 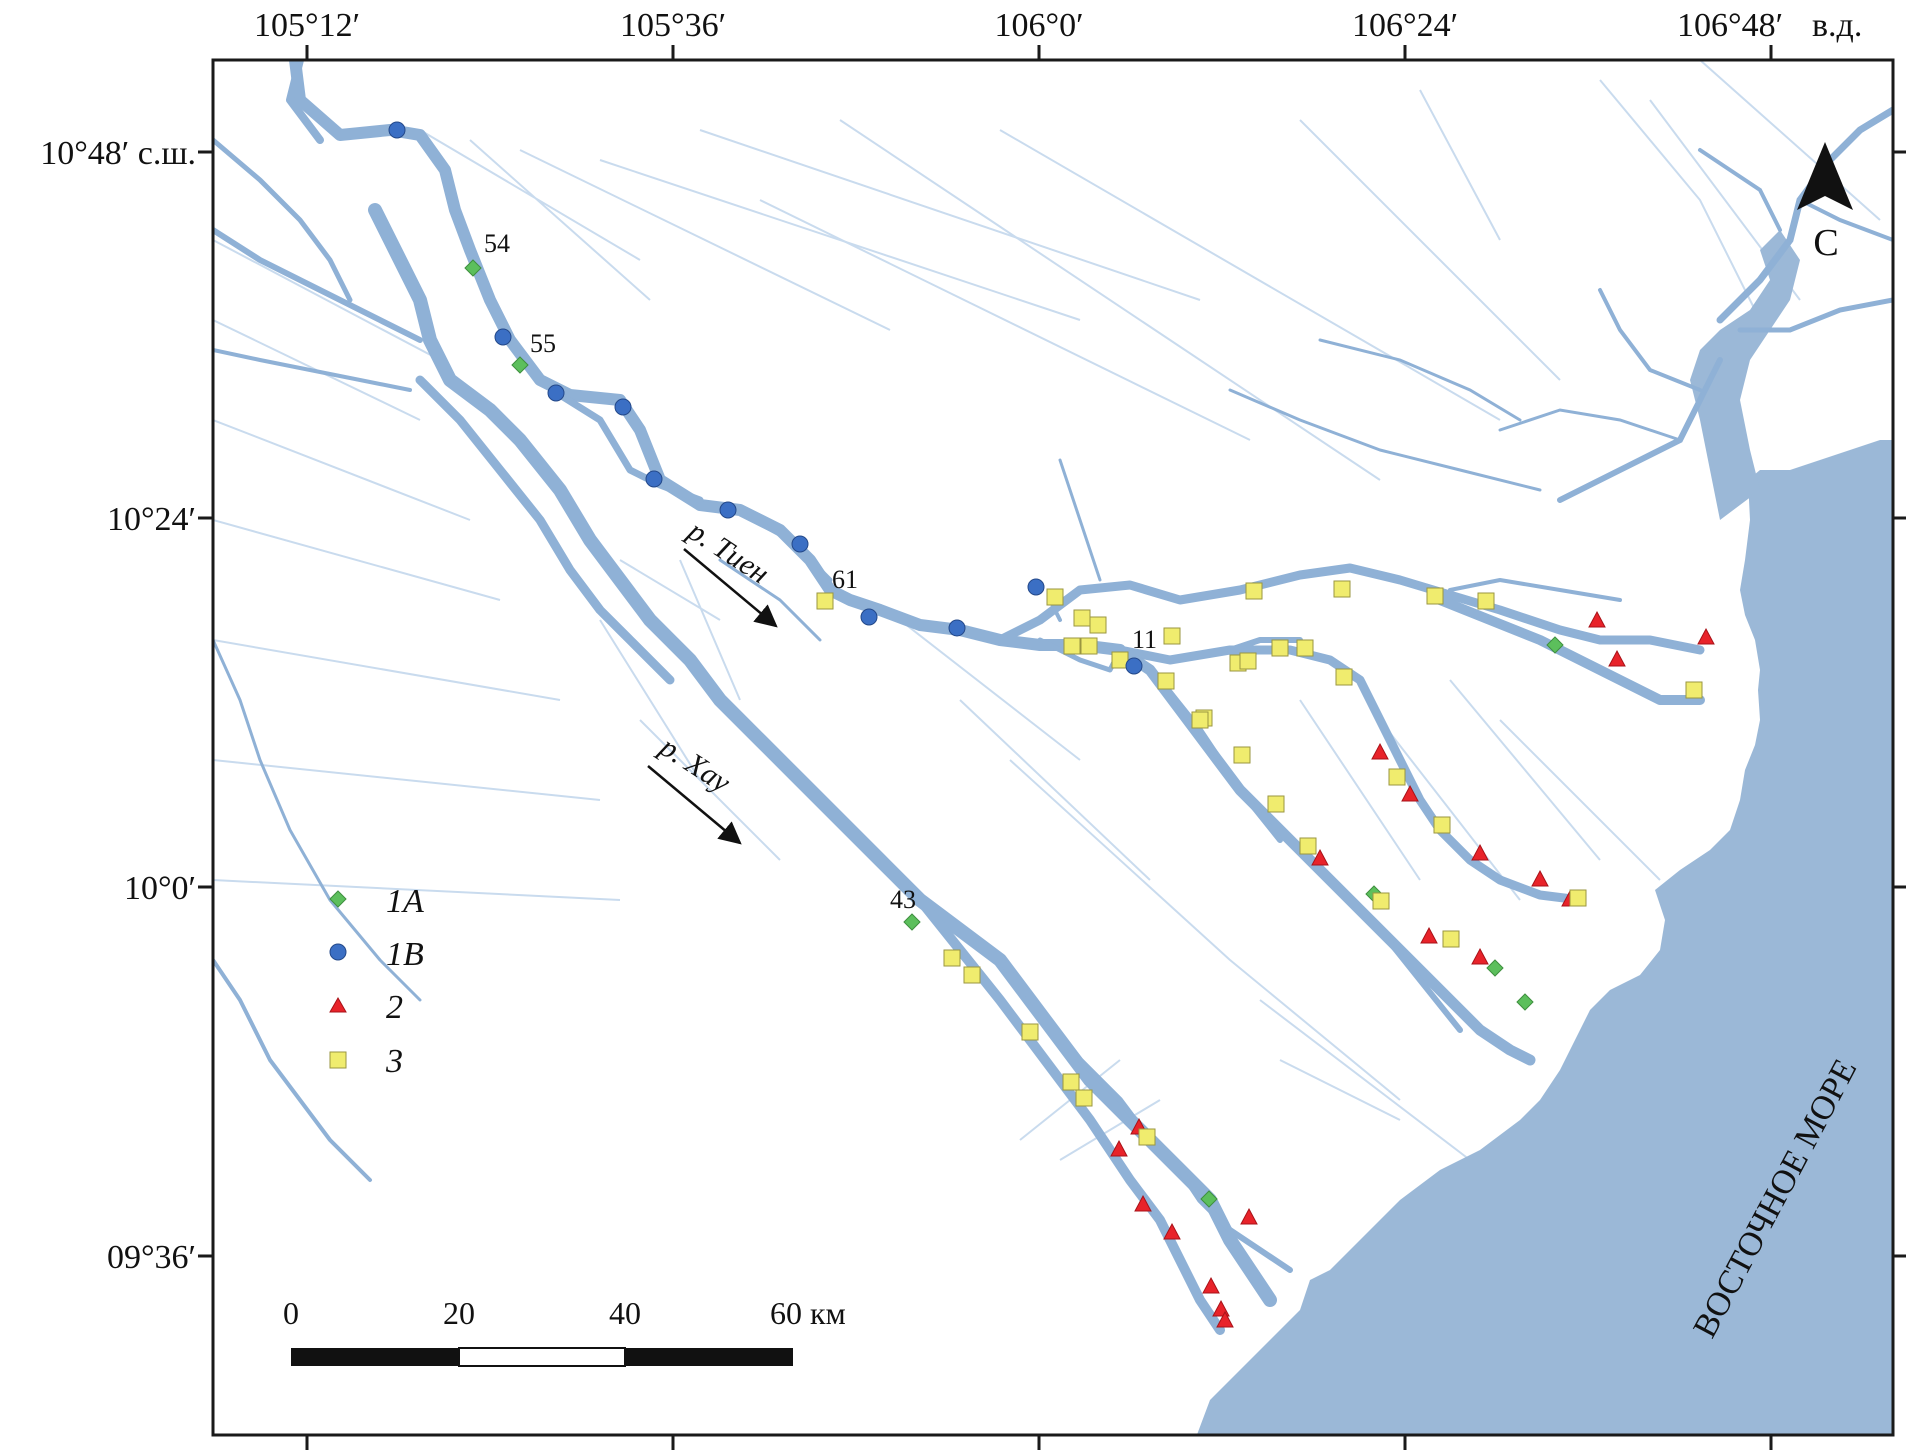 What do you see at coordinates (1825, 243) in the screenshot?
I see `north-label: С` at bounding box center [1825, 243].